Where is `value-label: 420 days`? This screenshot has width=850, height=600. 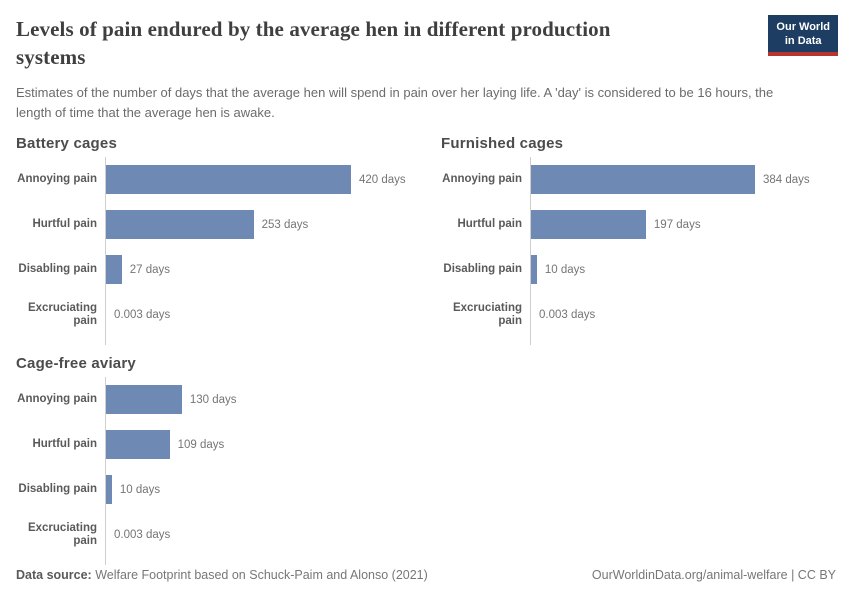 value-label: 420 days is located at coordinates (382, 179).